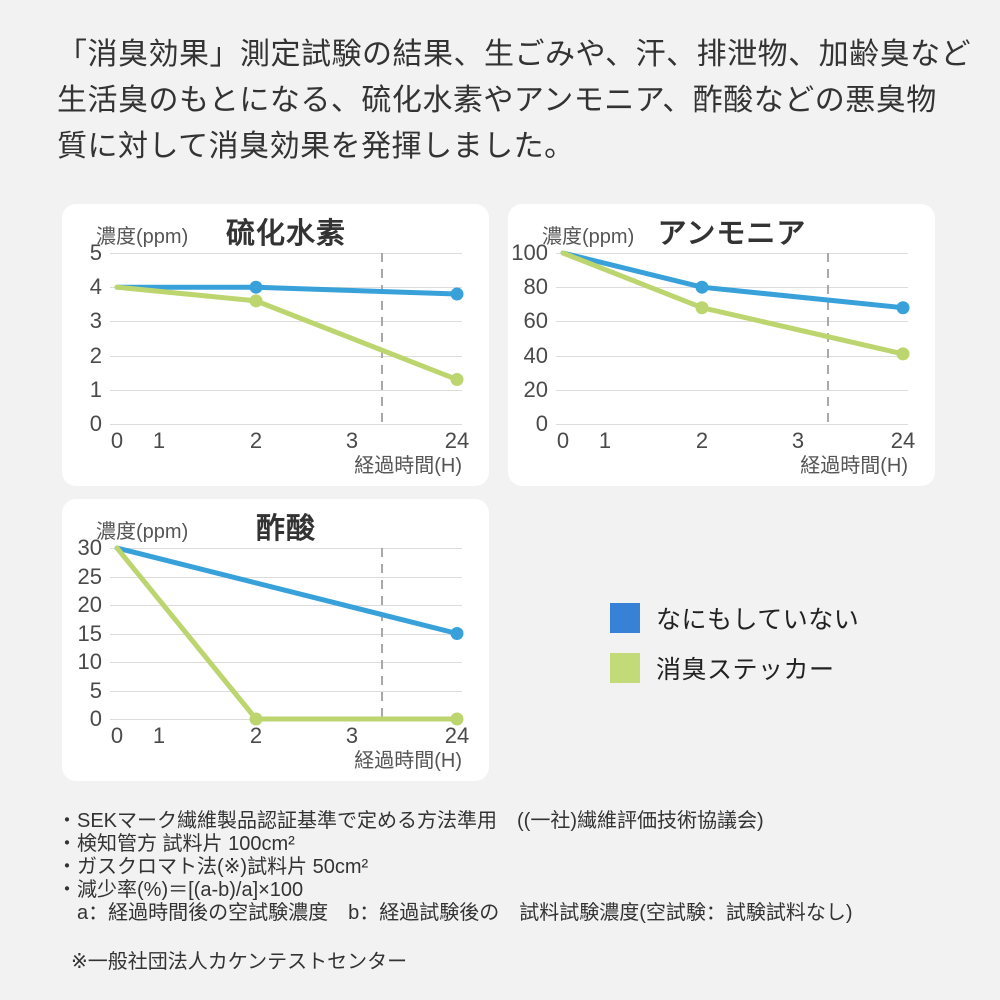 The image size is (1000, 1000). What do you see at coordinates (732, 234) in the screenshot?
I see `chart-title: アンモニア` at bounding box center [732, 234].